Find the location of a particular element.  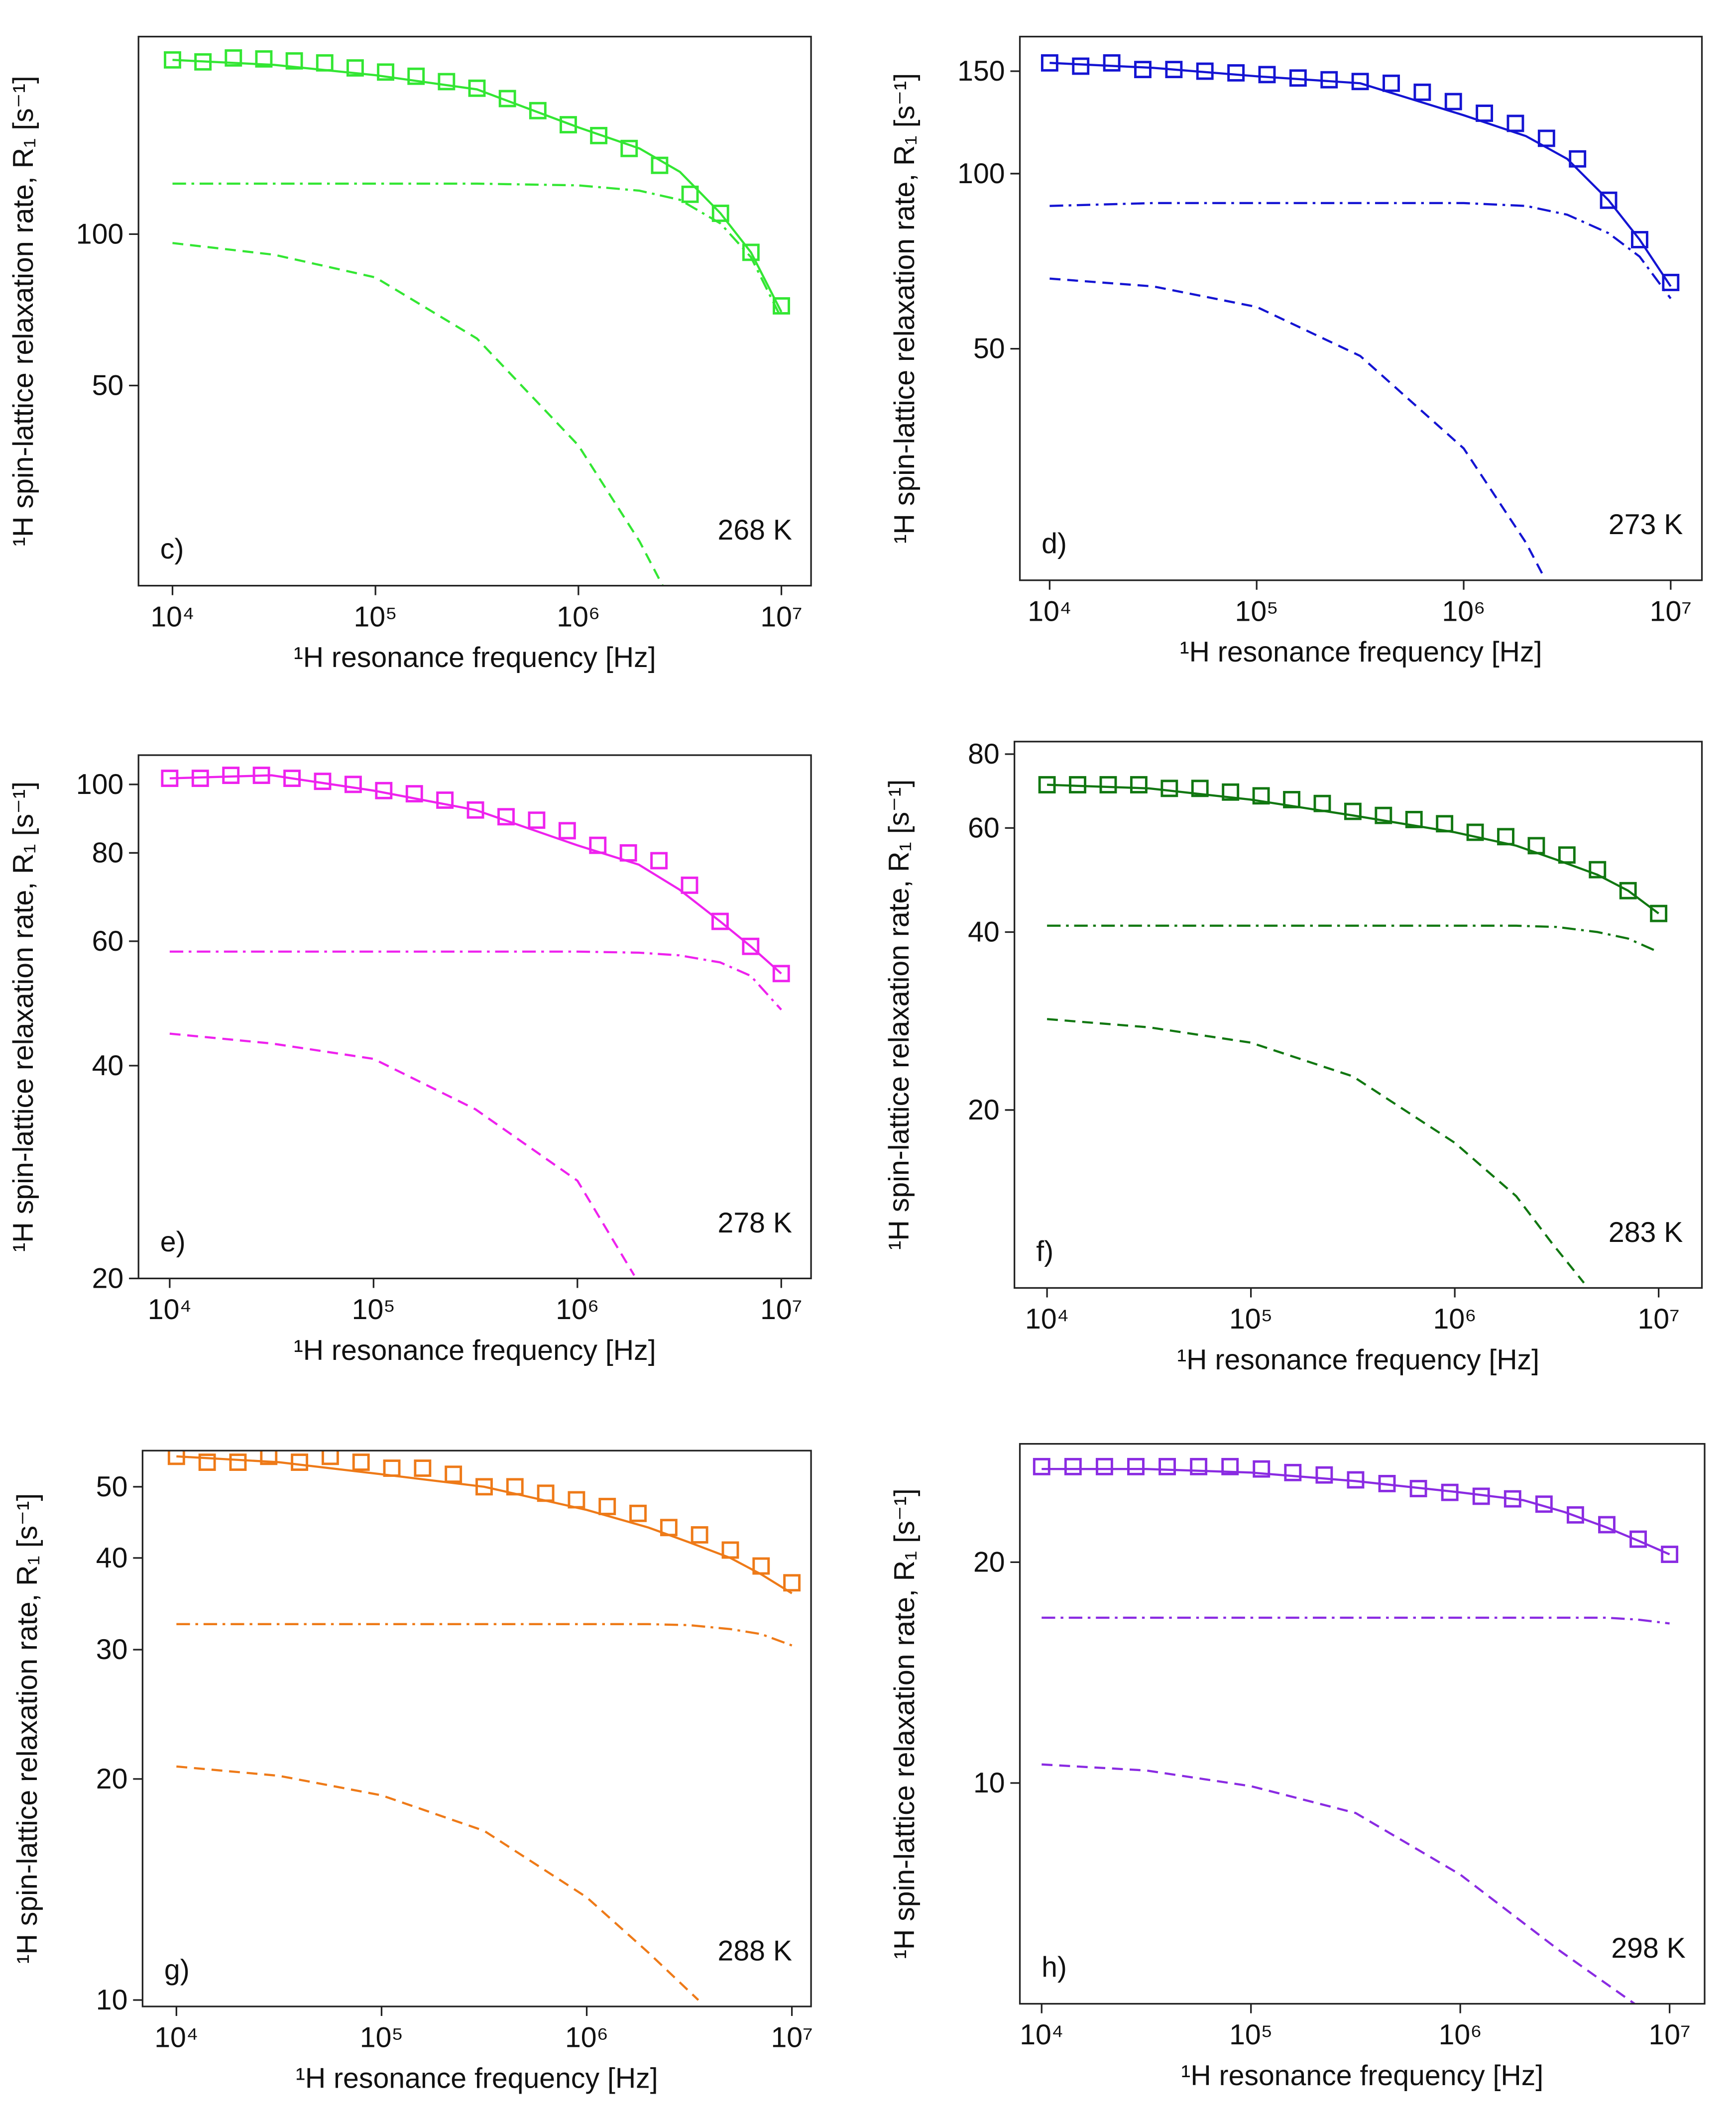

temperature-label: 268 K is located at coordinates (755, 530).